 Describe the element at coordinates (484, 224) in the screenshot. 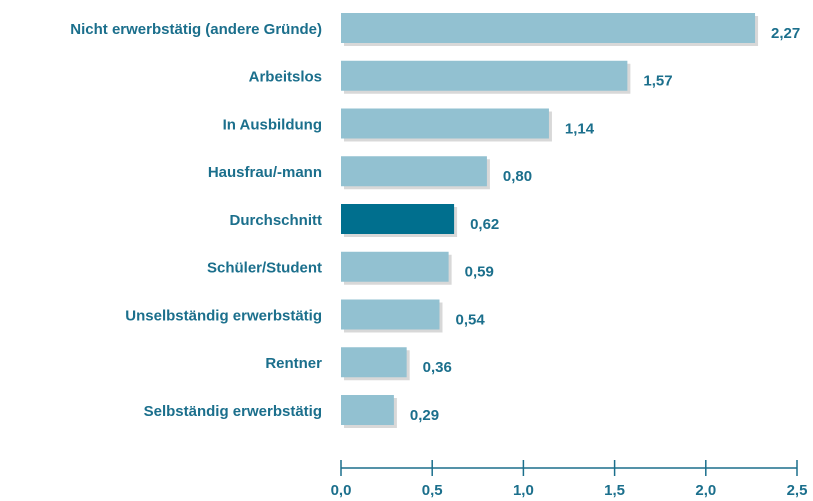

I see `value-label: 0,62` at that location.